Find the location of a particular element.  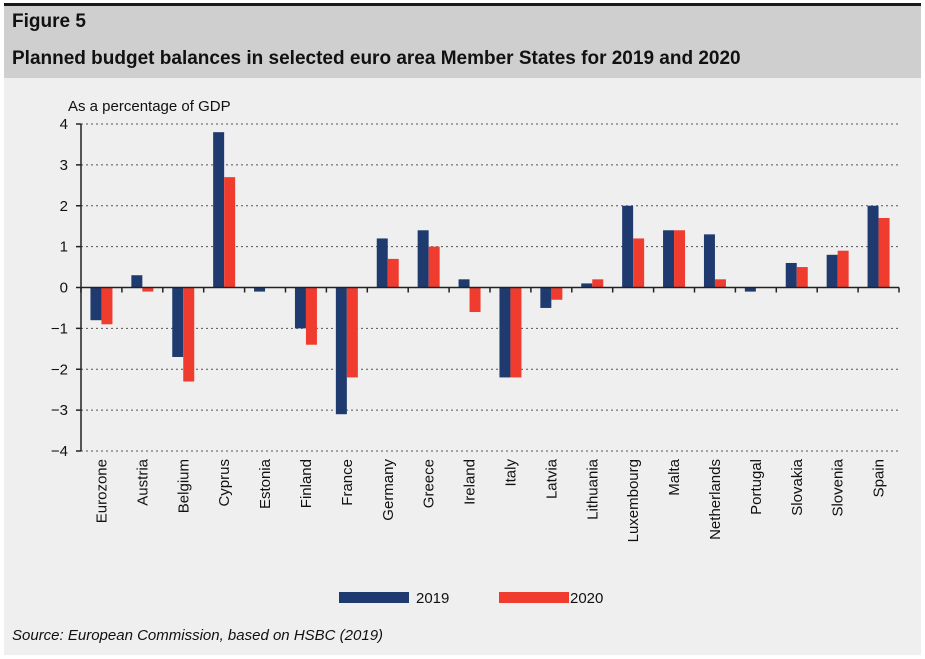

bar-2019-cyprus is located at coordinates (219, 210).